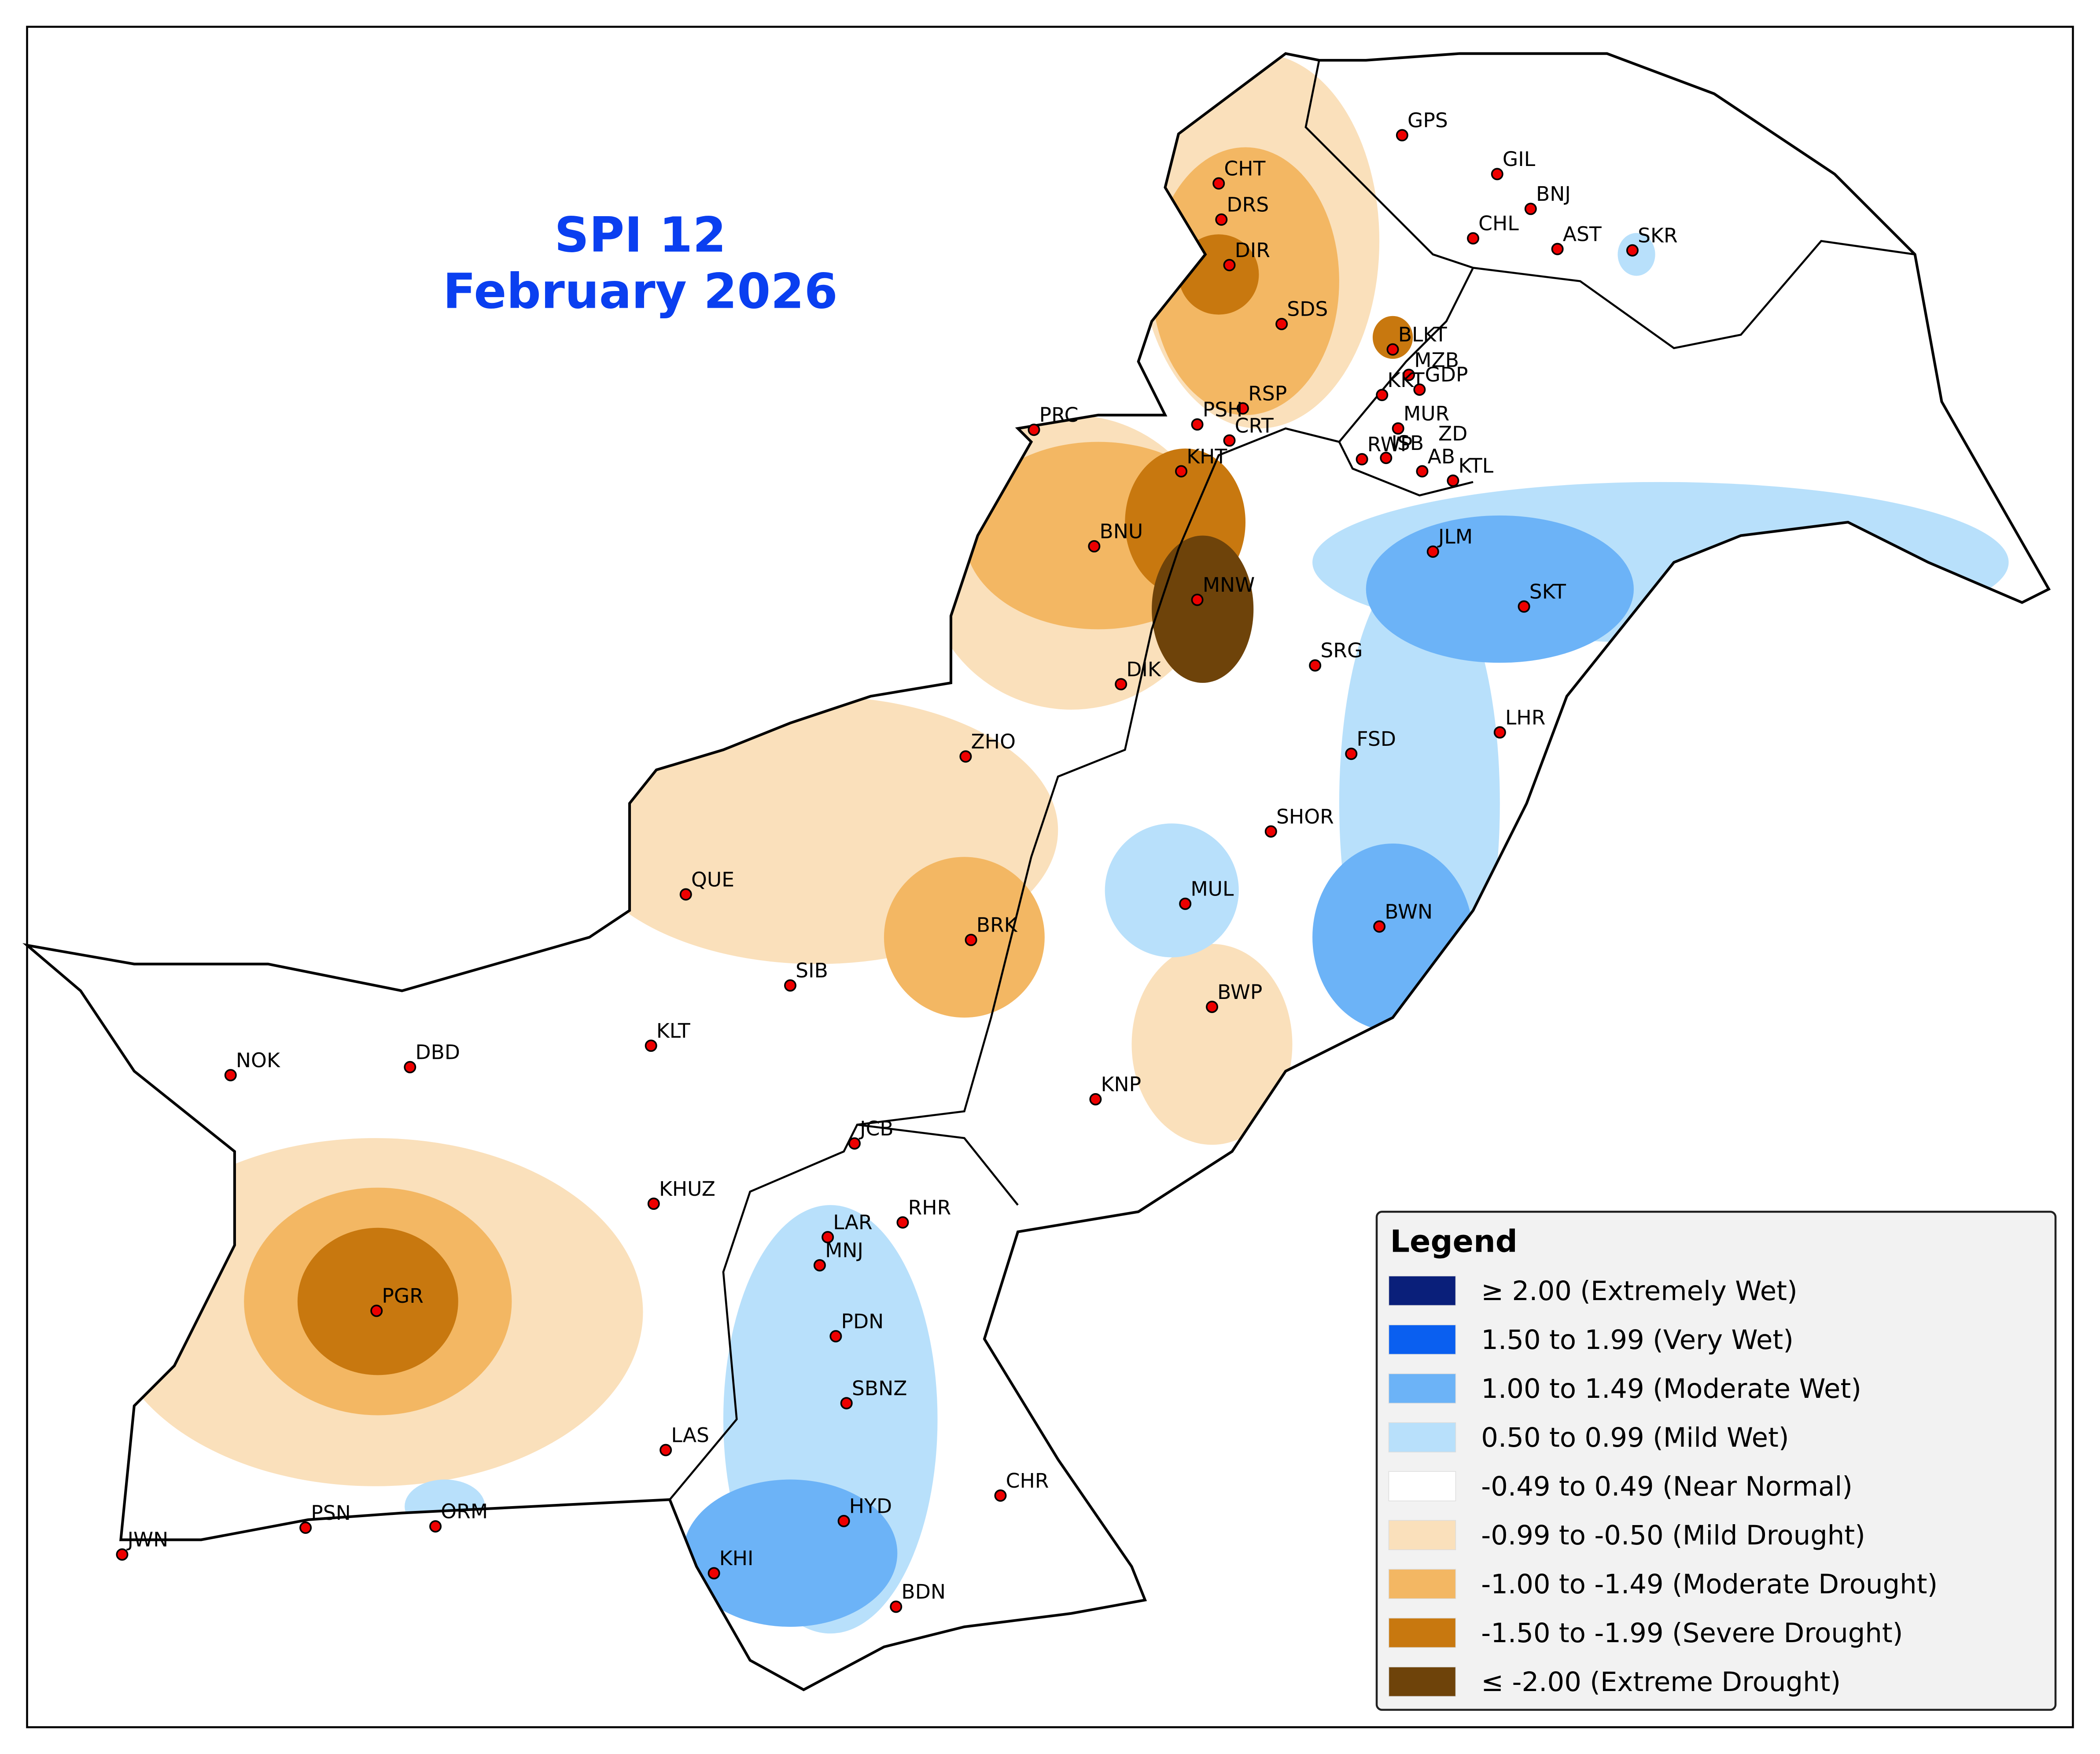 This screenshot has height=1754, width=2100. What do you see at coordinates (997, 925) in the screenshot?
I see `station-label: BRK` at bounding box center [997, 925].